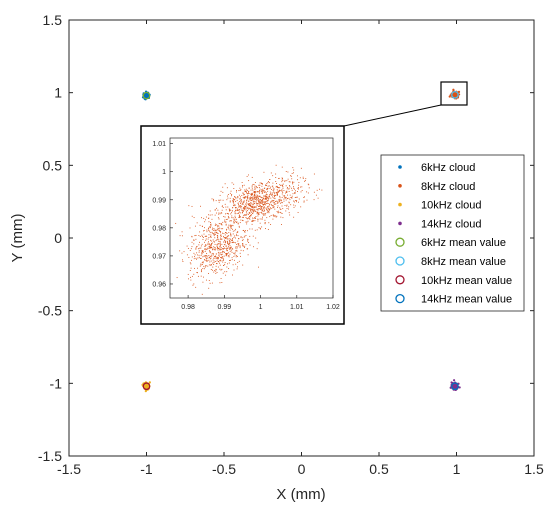 Image resolution: width=550 pixels, height=517 pixels. I want to click on legend-item: 10kHz mean value, so click(453, 281).